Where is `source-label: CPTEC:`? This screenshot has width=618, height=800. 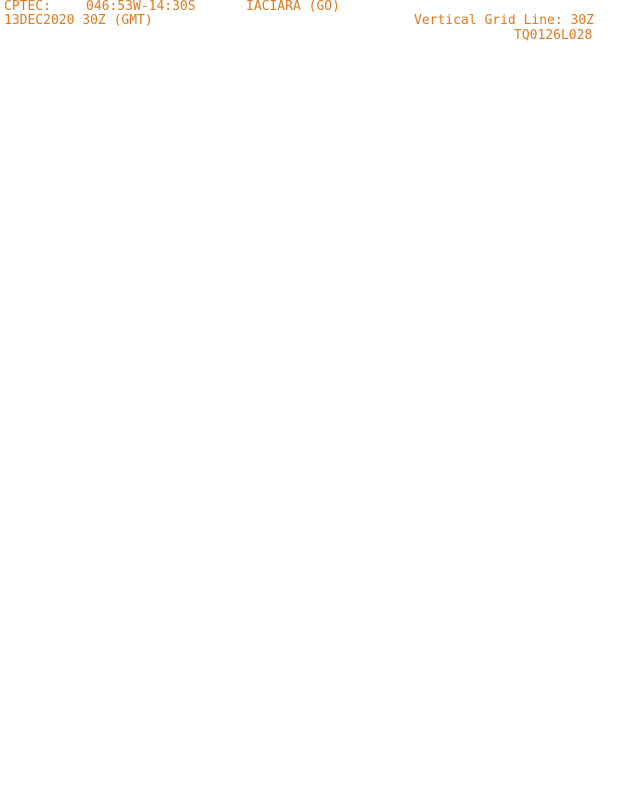 source-label: CPTEC: is located at coordinates (27, 7).